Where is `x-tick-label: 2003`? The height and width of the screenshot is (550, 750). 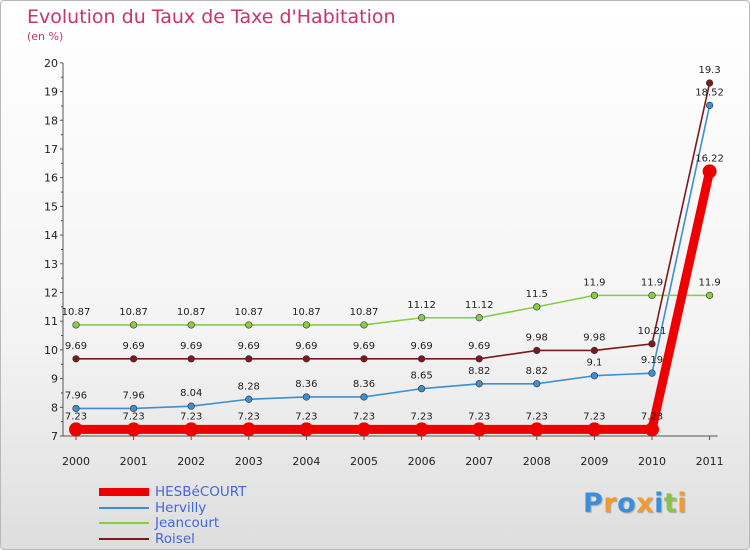 x-tick-label: 2003 is located at coordinates (249, 461).